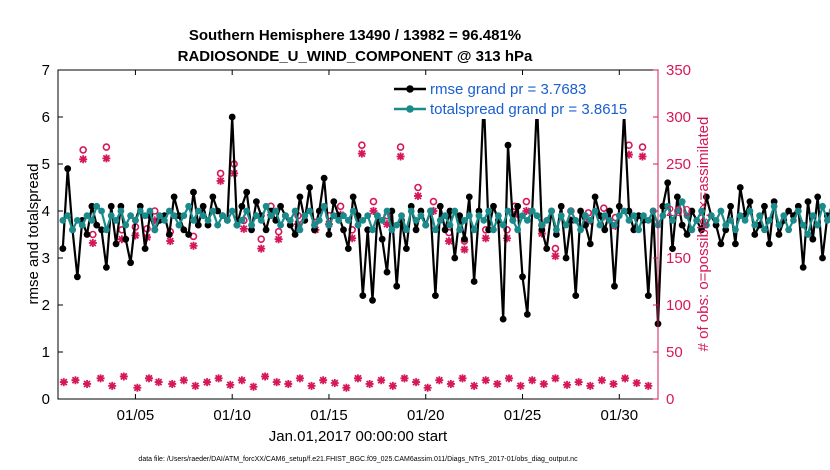  I want to click on y-left-tick-label: 6, so click(46, 117).